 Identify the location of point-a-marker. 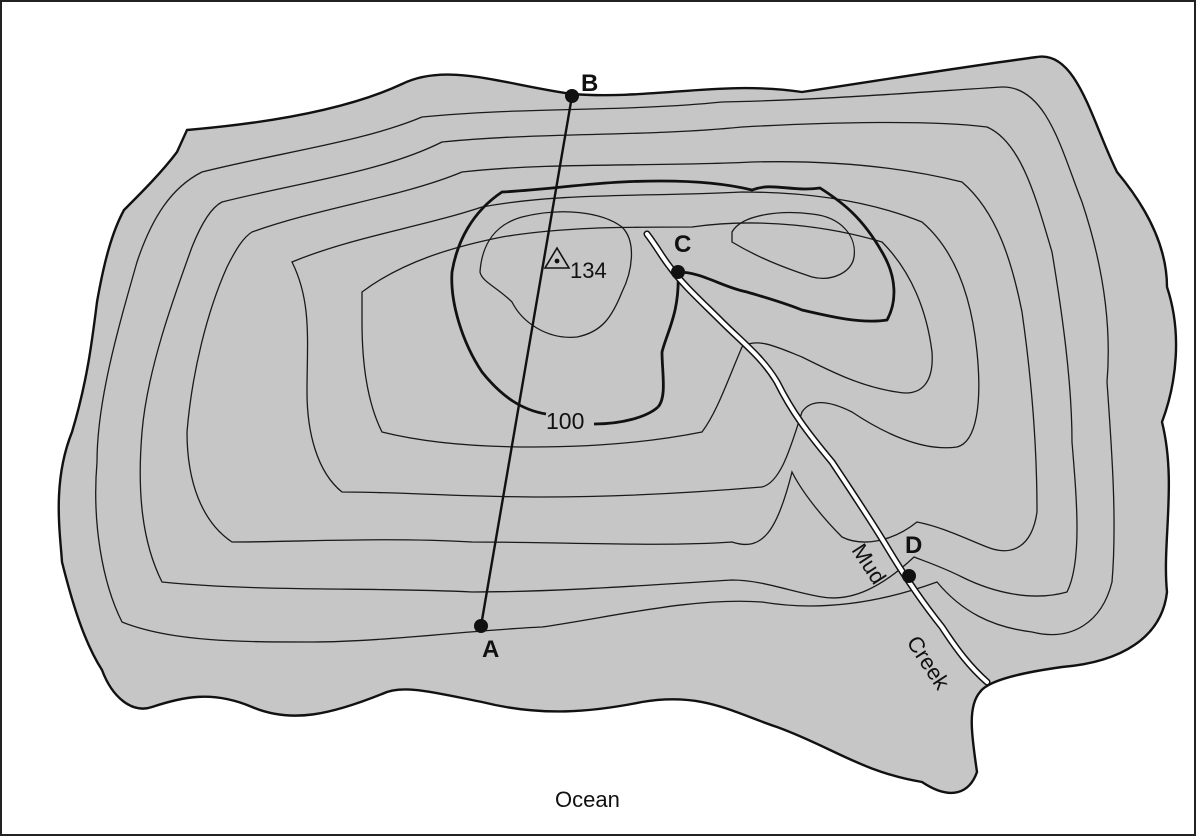
(481, 626).